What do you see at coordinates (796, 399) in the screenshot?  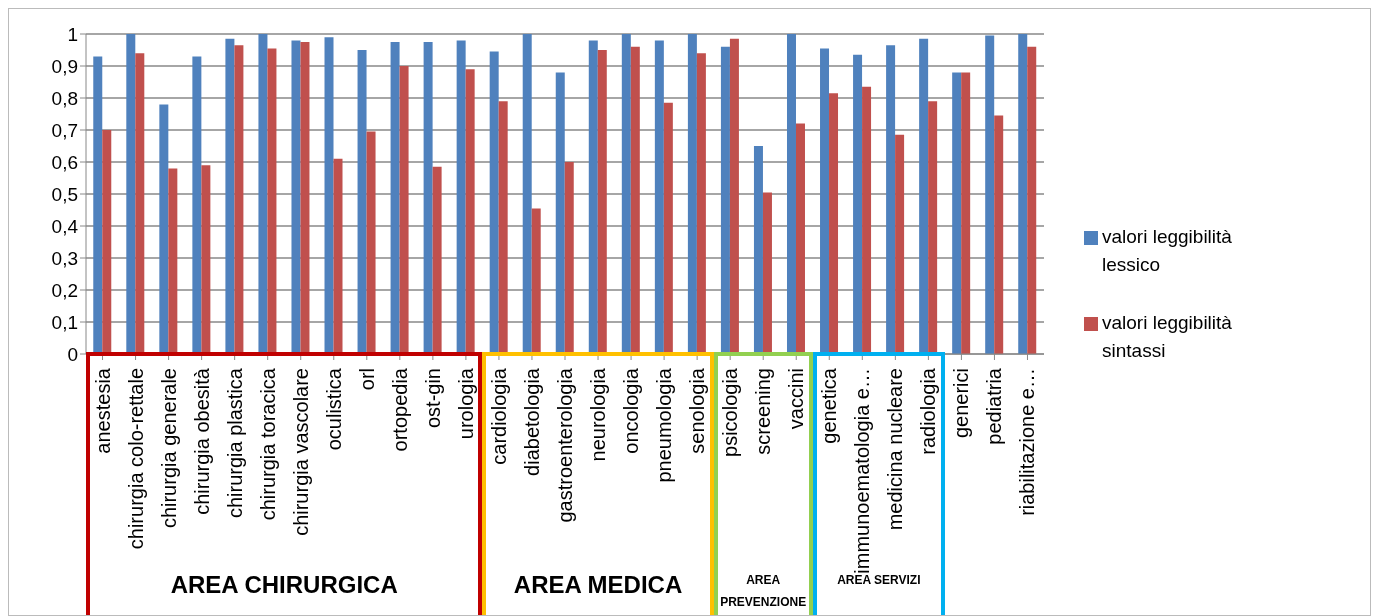 I see `x-tick-label: vaccini` at bounding box center [796, 399].